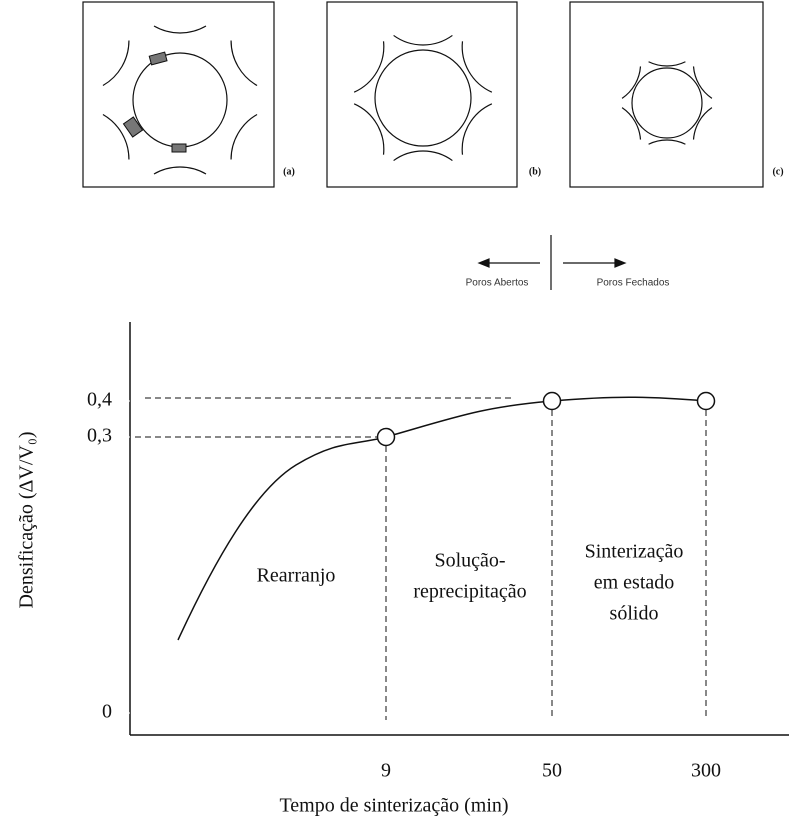  What do you see at coordinates (107, 712) in the screenshot?
I see `y-tick-label: 0` at bounding box center [107, 712].